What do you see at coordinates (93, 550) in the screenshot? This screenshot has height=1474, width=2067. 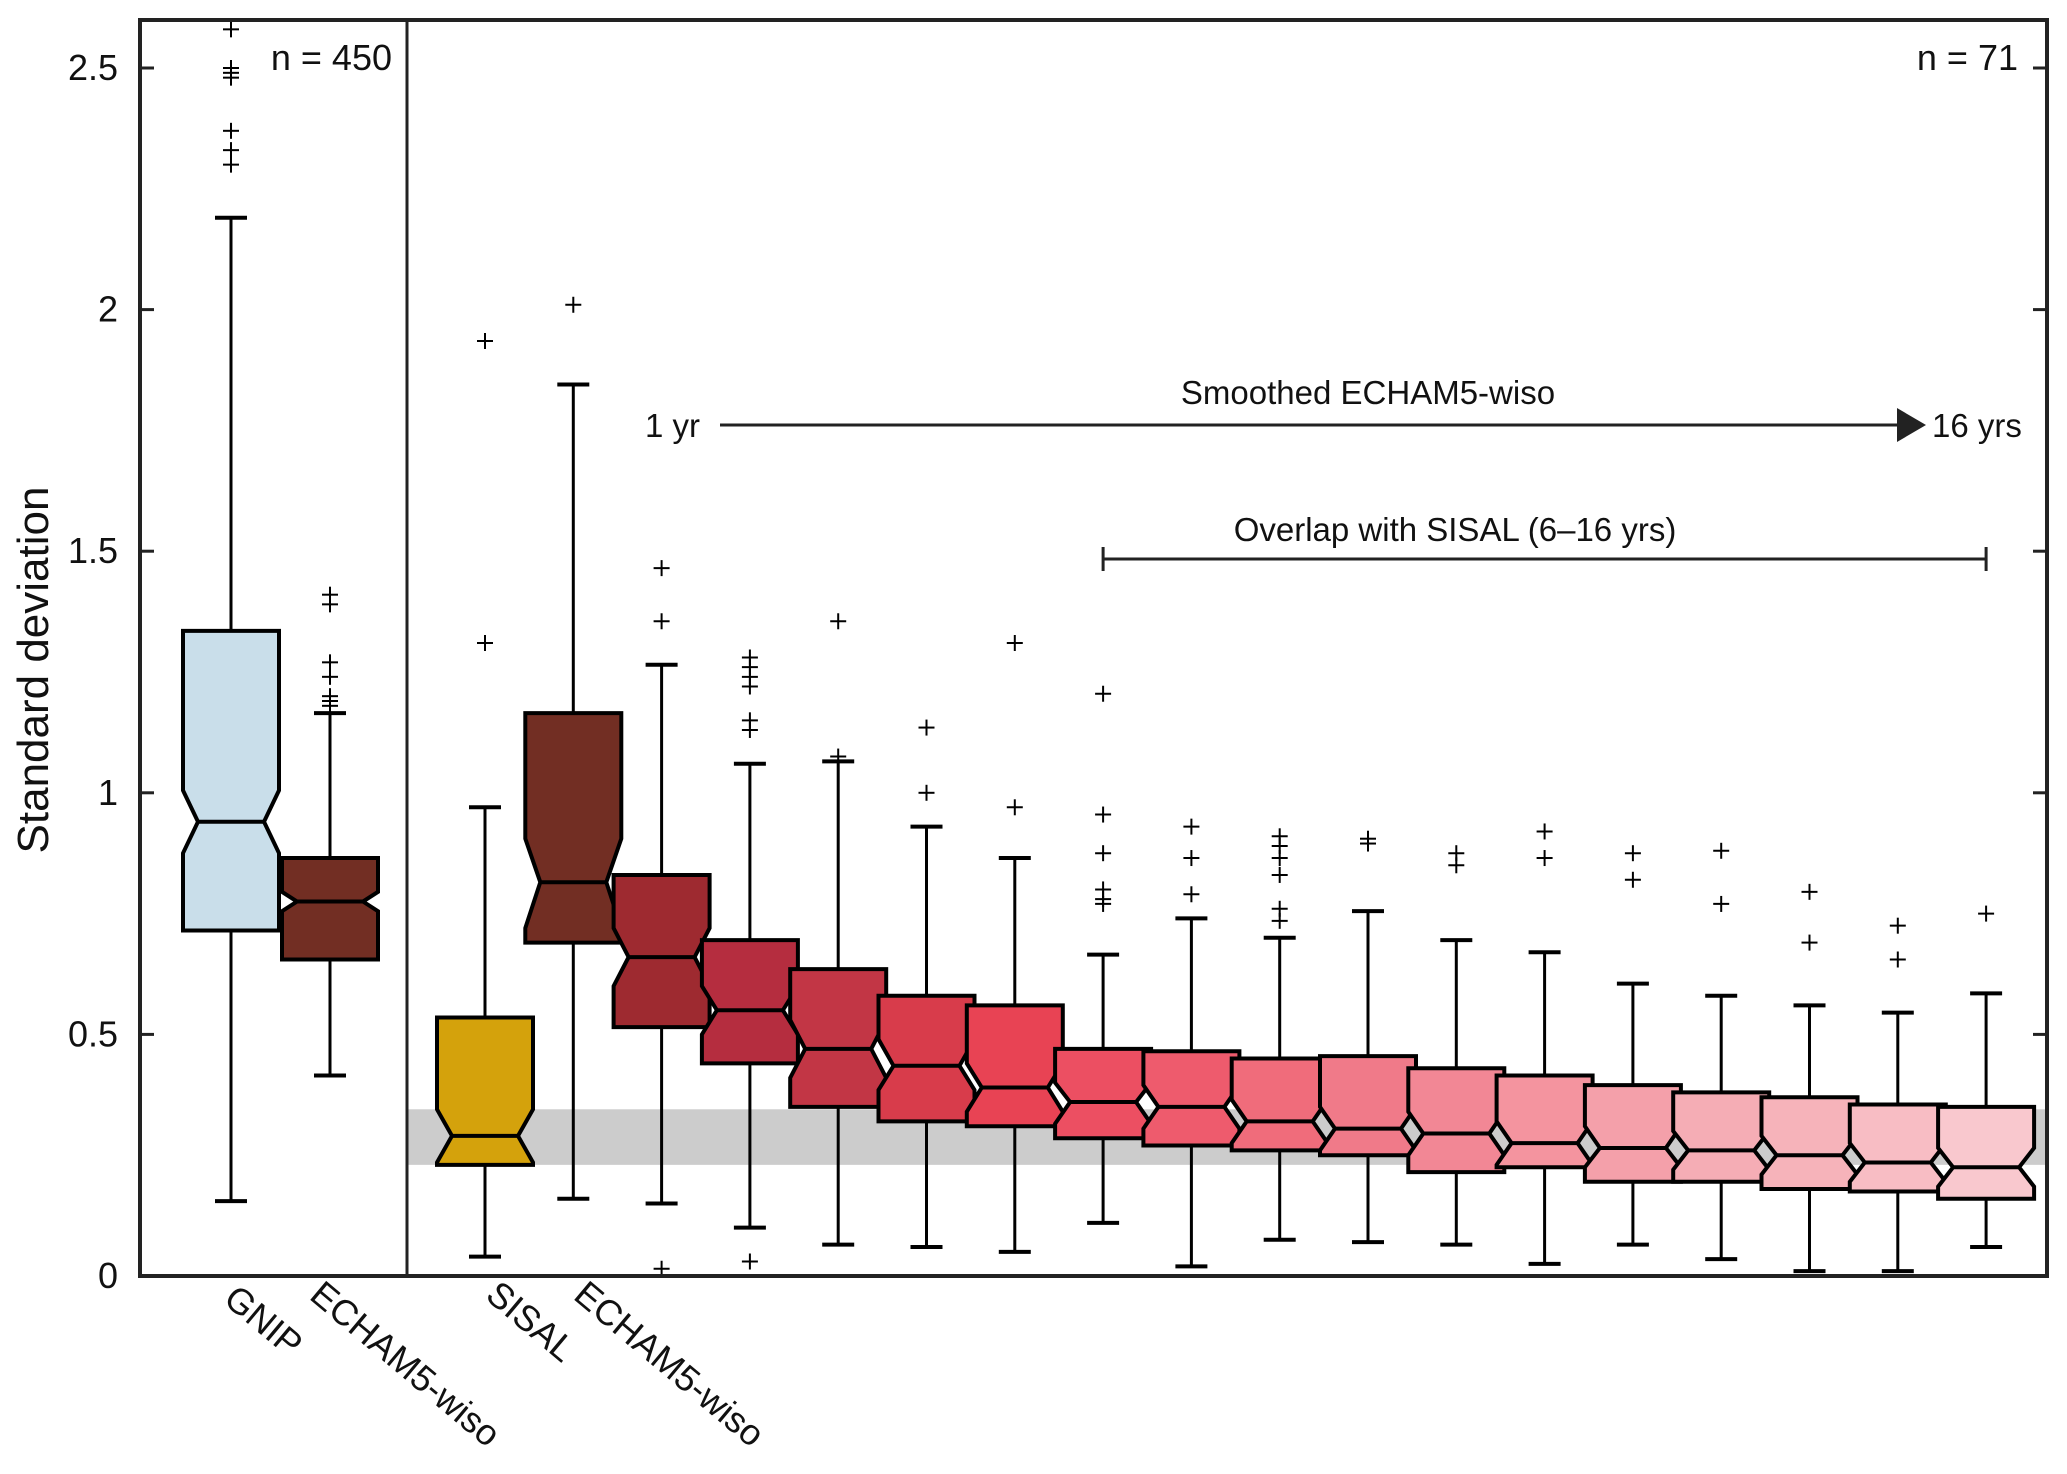 I see `y-tick-label: 1.5` at bounding box center [93, 550].